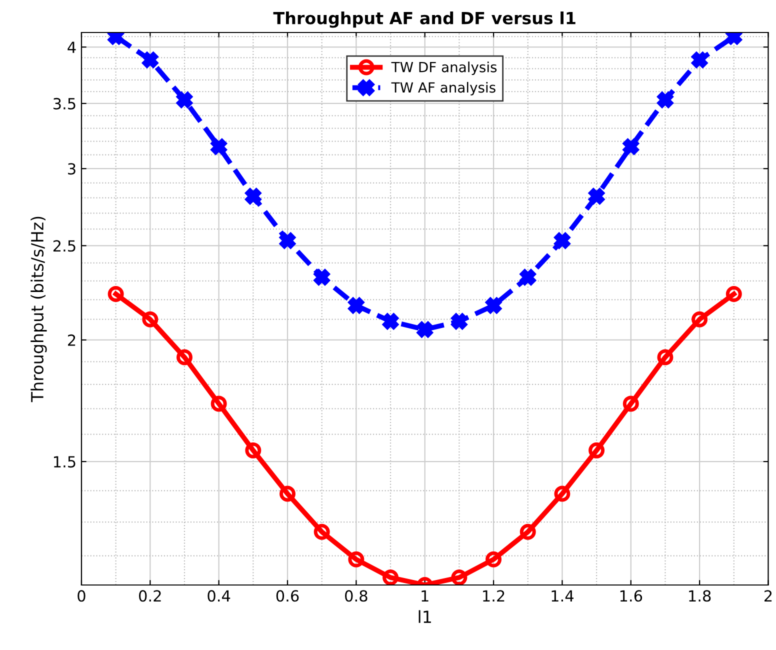 The width and height of the screenshot is (776, 650). What do you see at coordinates (72, 340) in the screenshot?
I see `y-tick-label: 2` at bounding box center [72, 340].